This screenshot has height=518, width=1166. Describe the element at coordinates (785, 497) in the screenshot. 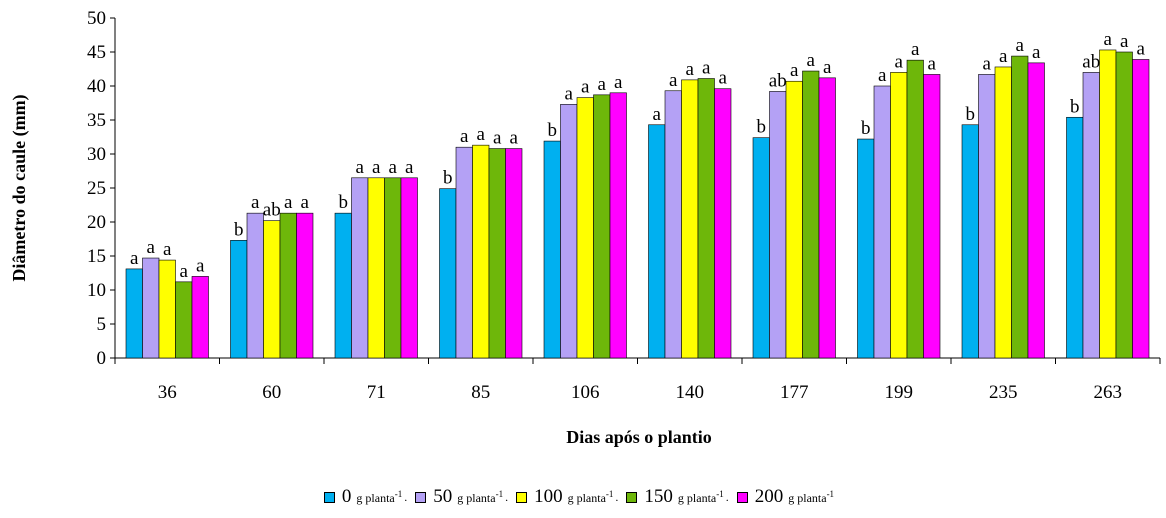

I see `legend-item: 200 g planta-1` at that location.